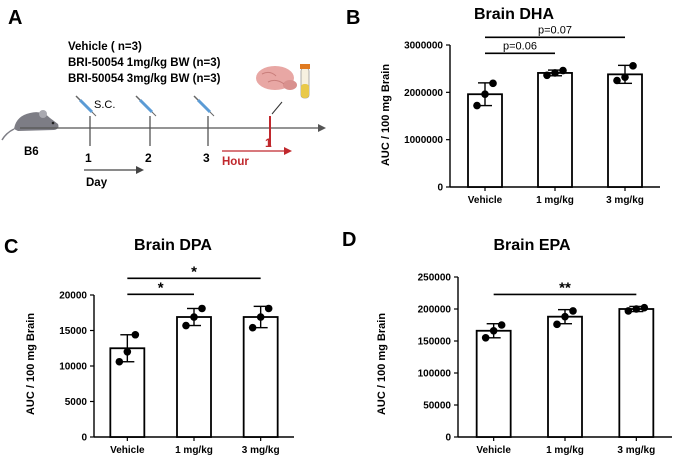  What do you see at coordinates (76, 402) in the screenshot?
I see `y-tick-label: 5000` at bounding box center [76, 402].